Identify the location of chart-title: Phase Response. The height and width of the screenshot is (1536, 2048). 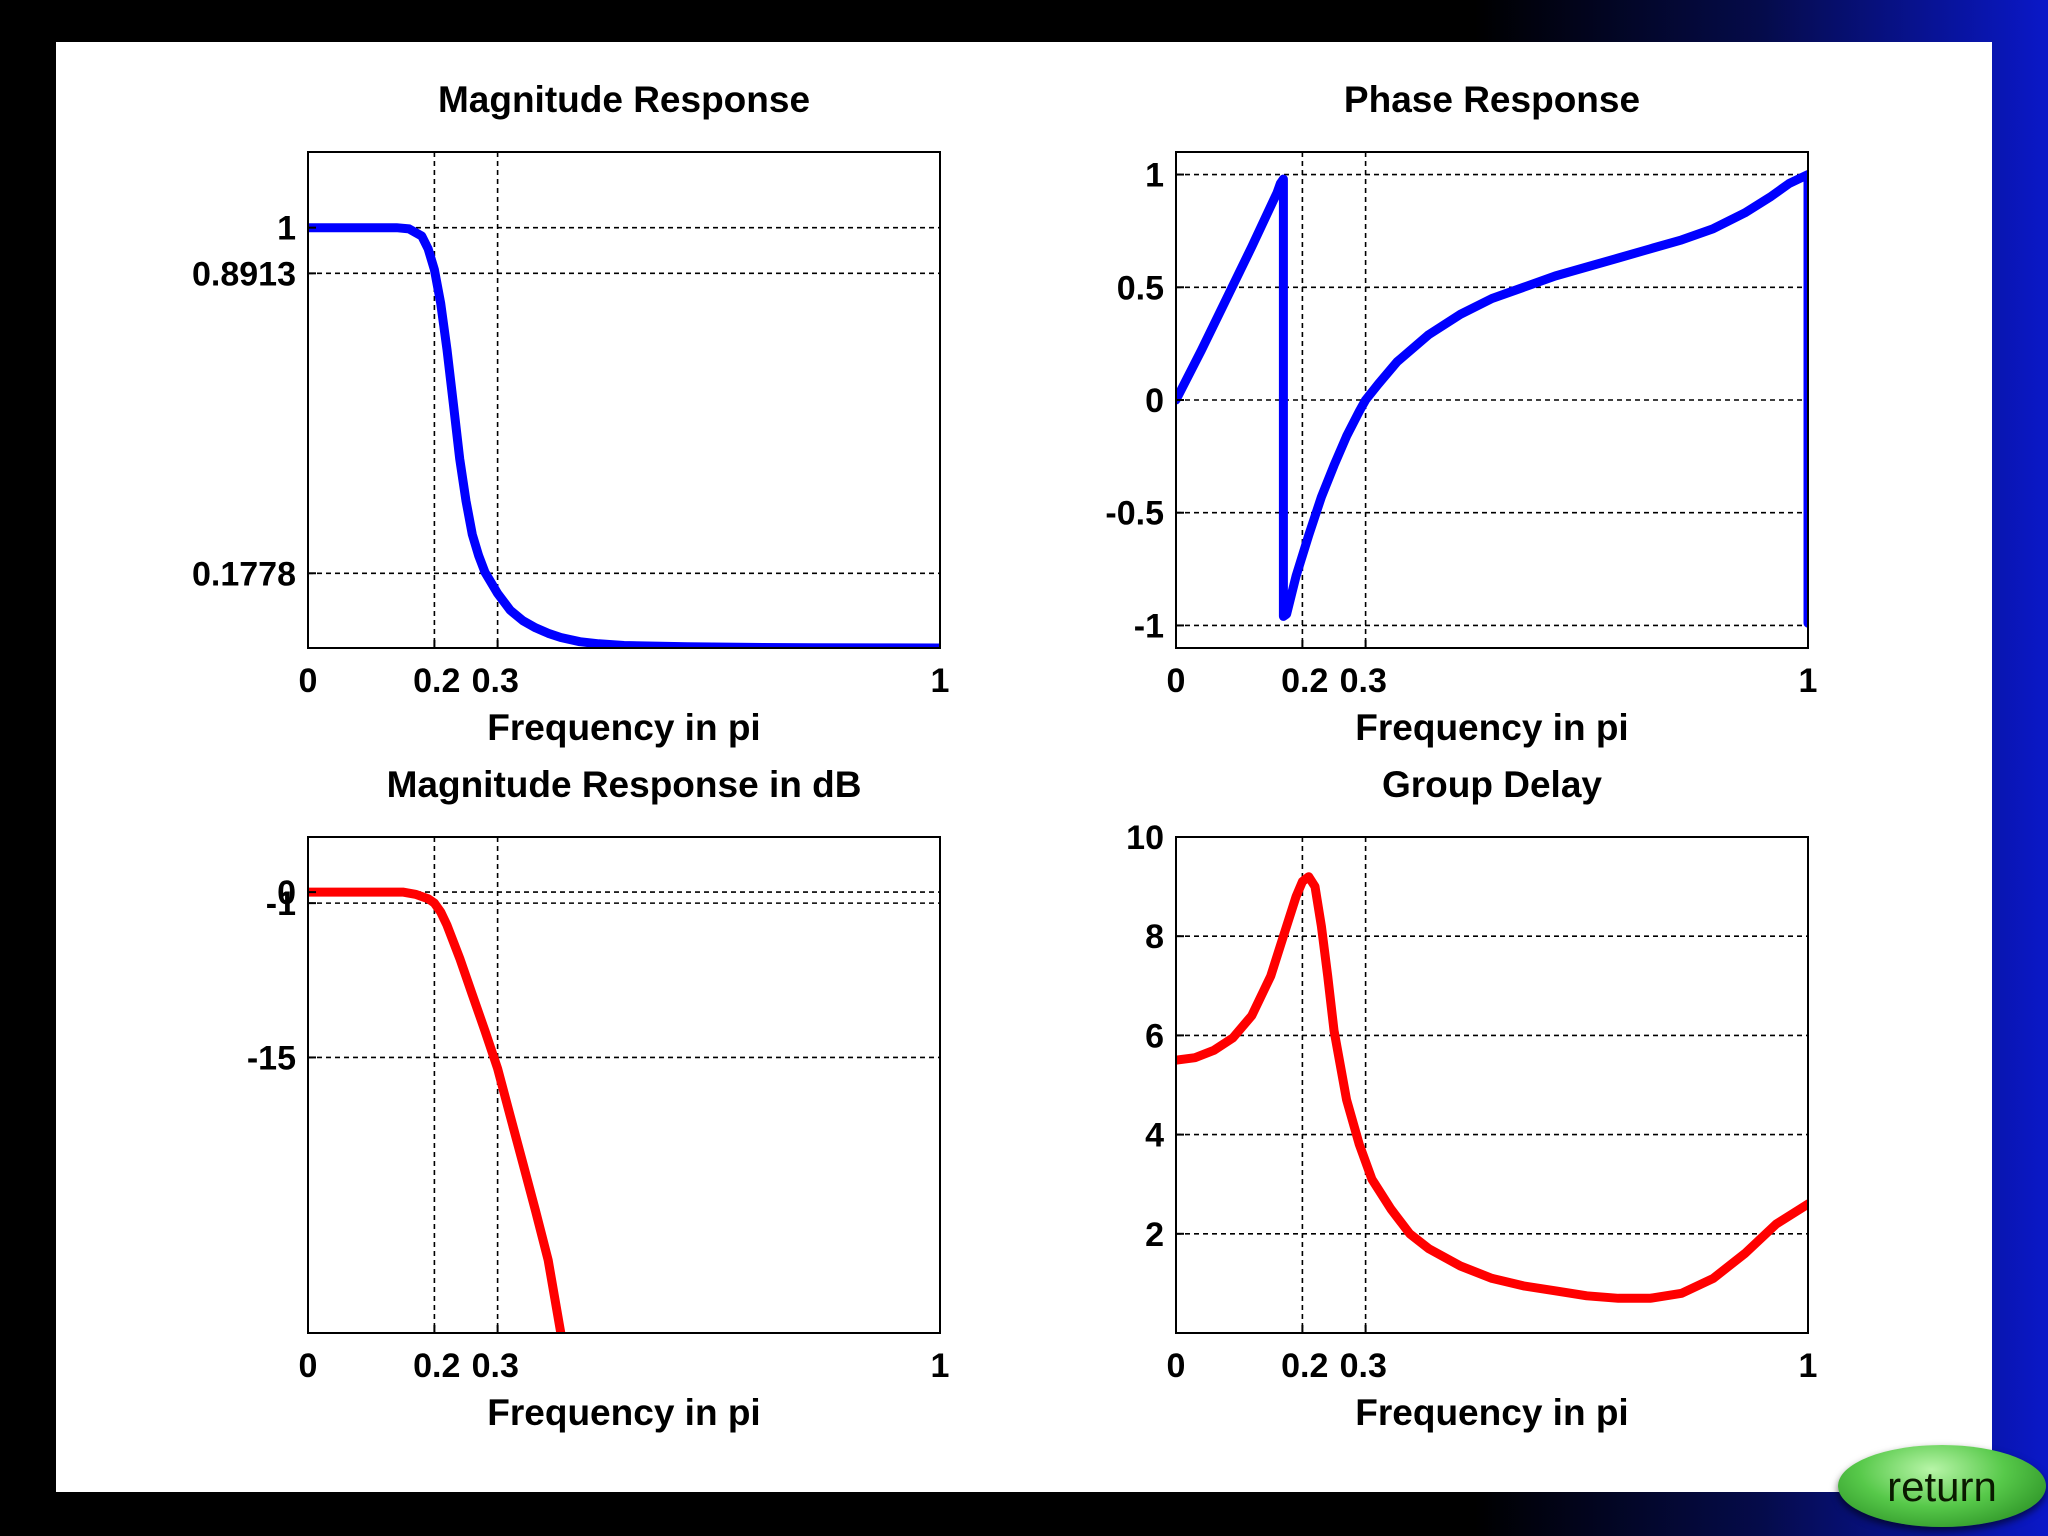
(1492, 99).